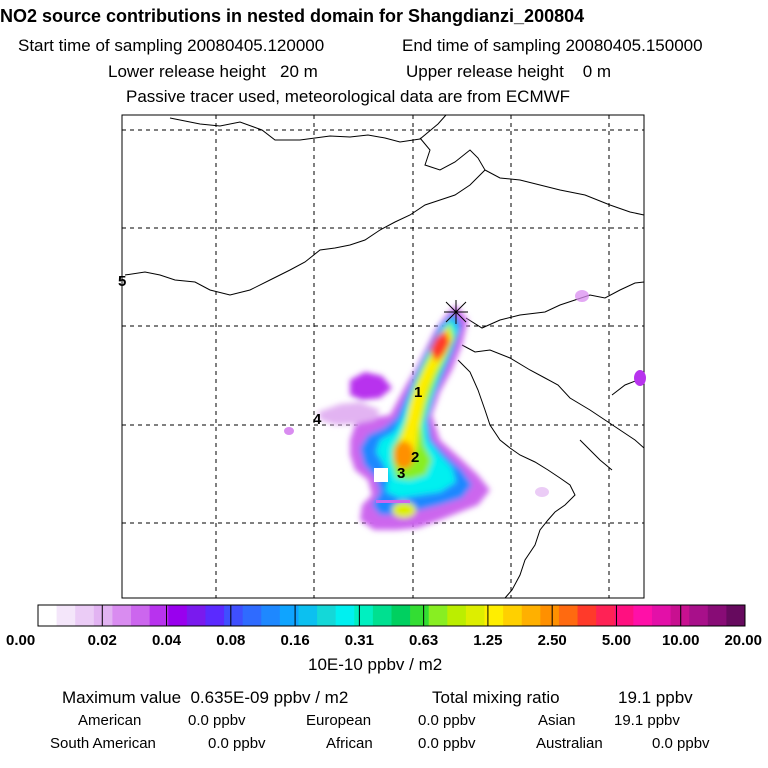  What do you see at coordinates (294, 640) in the screenshot?
I see `colorbar-tick-label: 0.16` at bounding box center [294, 640].